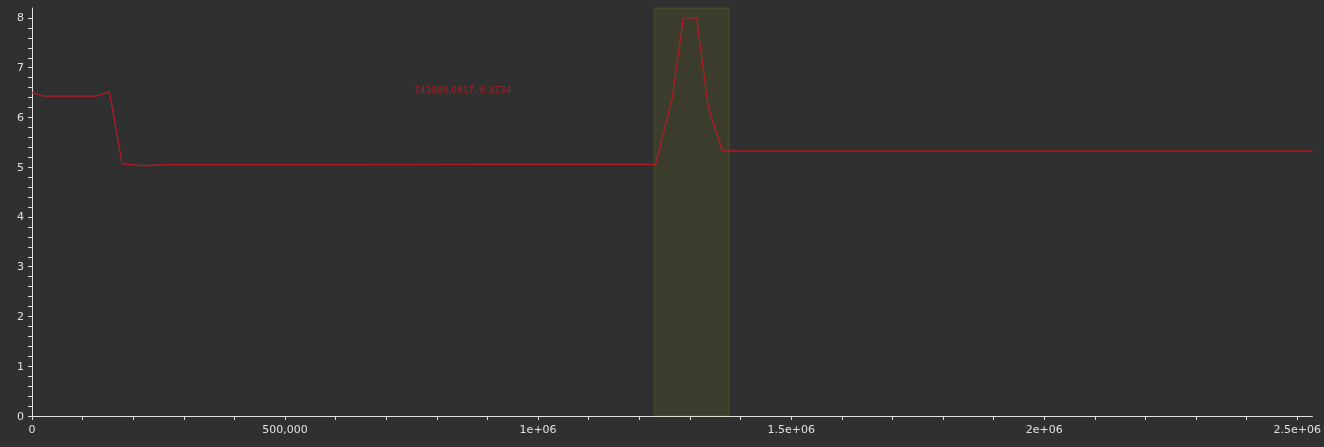  Describe the element at coordinates (20, 267) in the screenshot. I see `y-tick-label: 3` at that location.